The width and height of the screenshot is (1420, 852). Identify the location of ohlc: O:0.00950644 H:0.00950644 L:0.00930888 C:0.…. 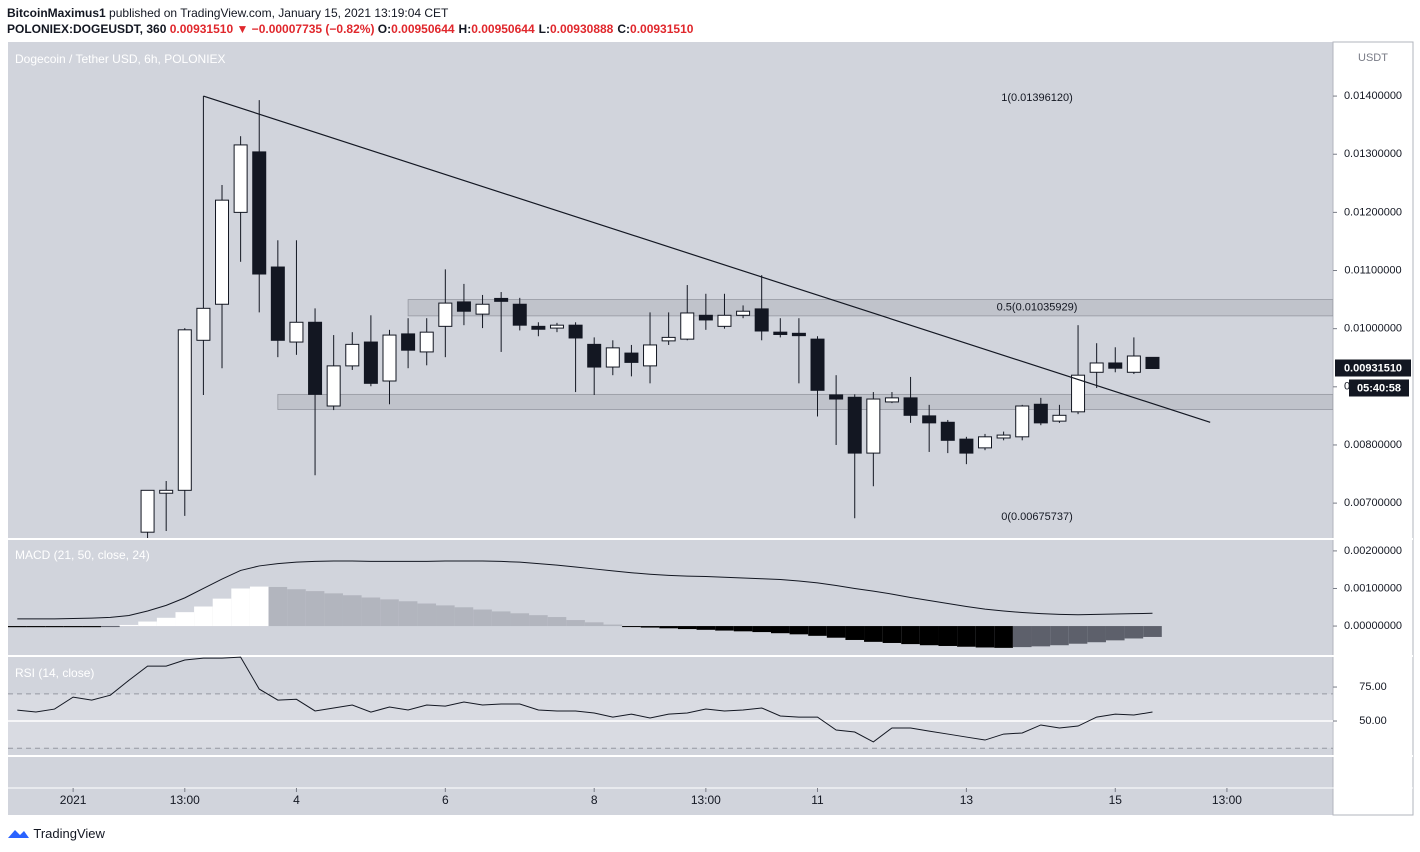
(538, 29).